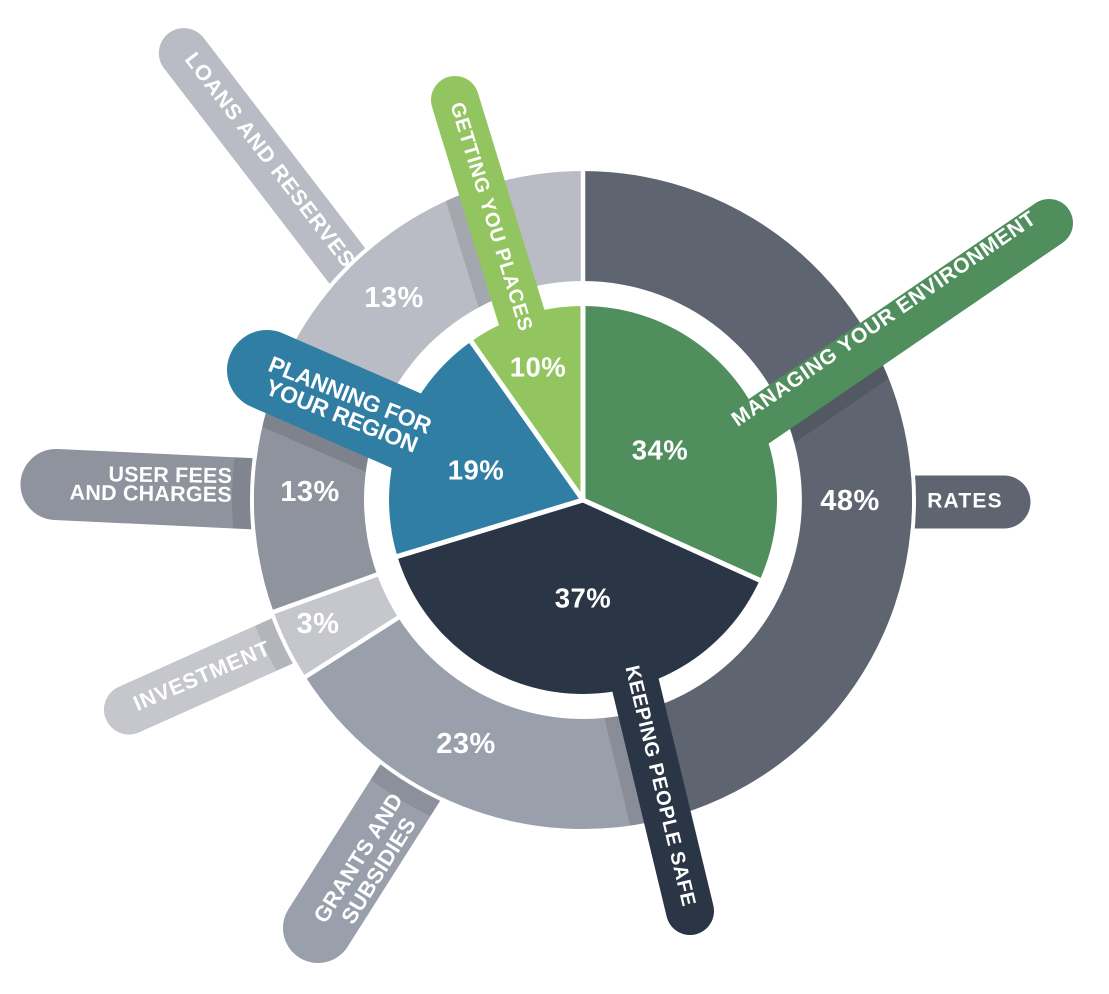 This screenshot has height=994, width=1109. Describe the element at coordinates (538, 367) in the screenshot. I see `svg-text: 10%` at that location.